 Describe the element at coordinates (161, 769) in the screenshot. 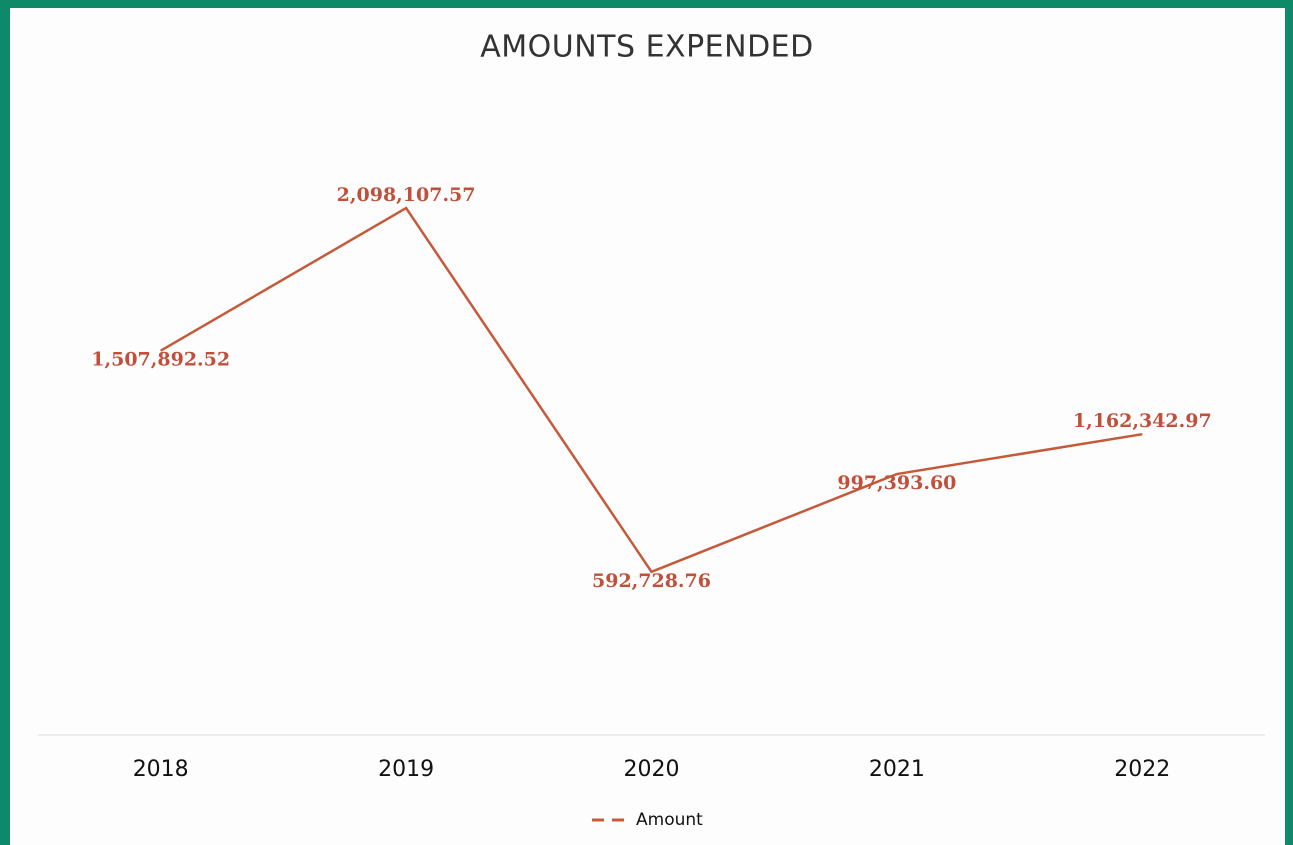

I see `x-tick-label: 2018` at that location.